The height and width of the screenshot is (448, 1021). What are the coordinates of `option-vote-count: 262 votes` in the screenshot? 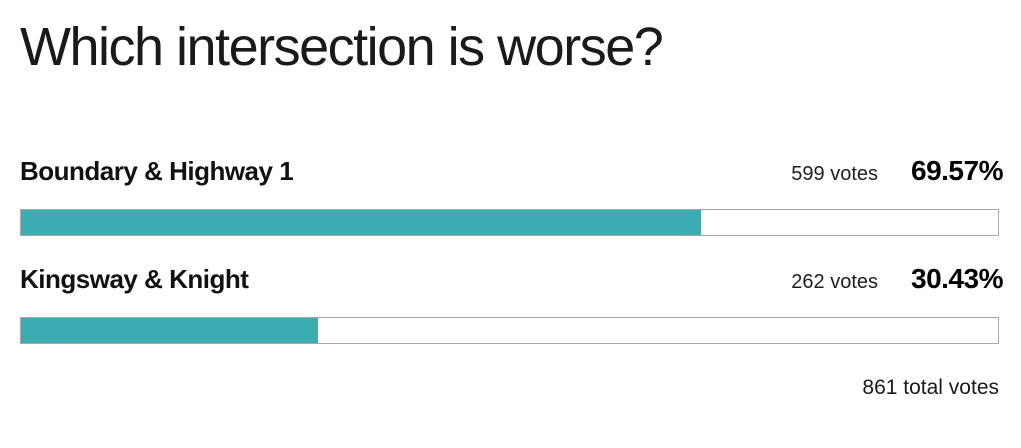 It's located at (834, 281).